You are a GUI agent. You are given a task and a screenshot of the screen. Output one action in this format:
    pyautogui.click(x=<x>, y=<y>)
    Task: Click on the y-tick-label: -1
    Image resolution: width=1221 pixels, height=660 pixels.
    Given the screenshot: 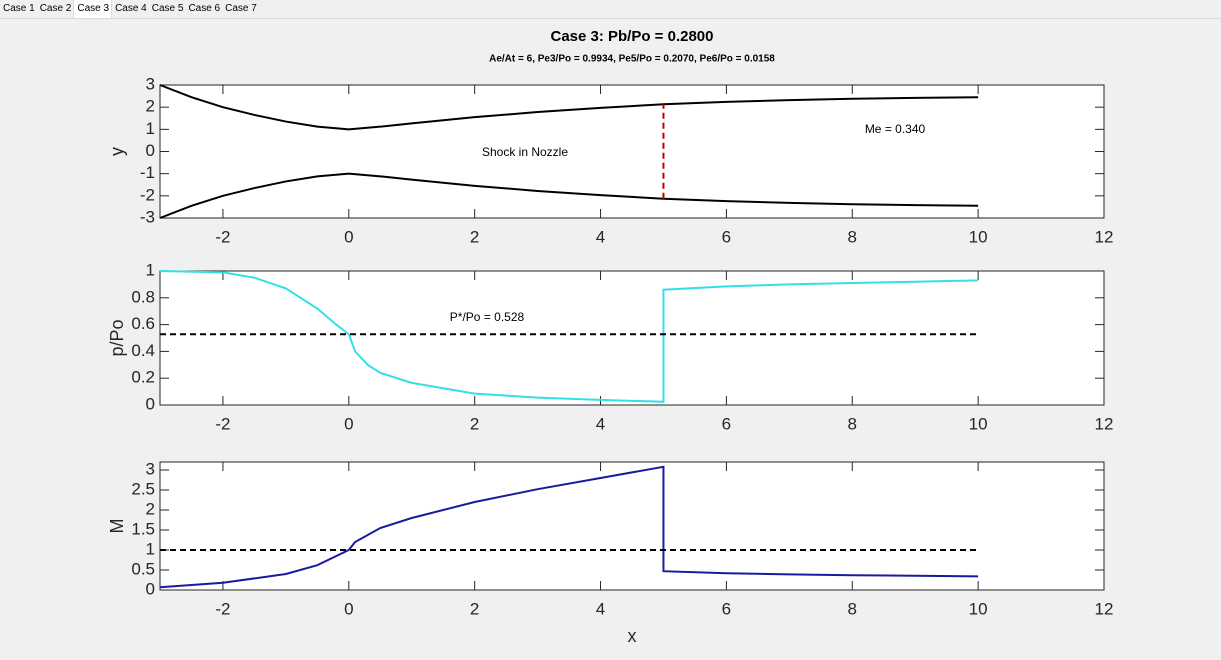 What is the action you would take?
    pyautogui.click(x=147, y=172)
    